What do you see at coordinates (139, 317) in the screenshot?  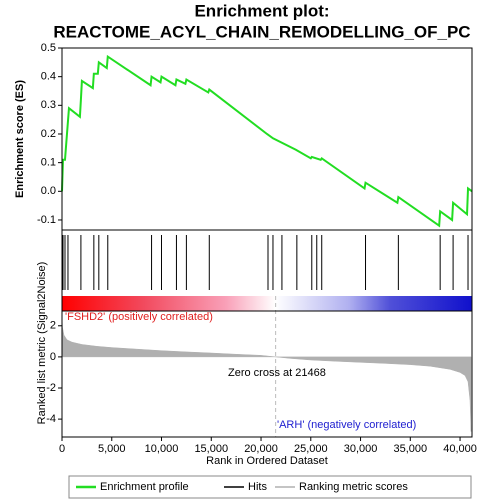 I see `positive-label: 'FSHD2' (positively correlated)` at bounding box center [139, 317].